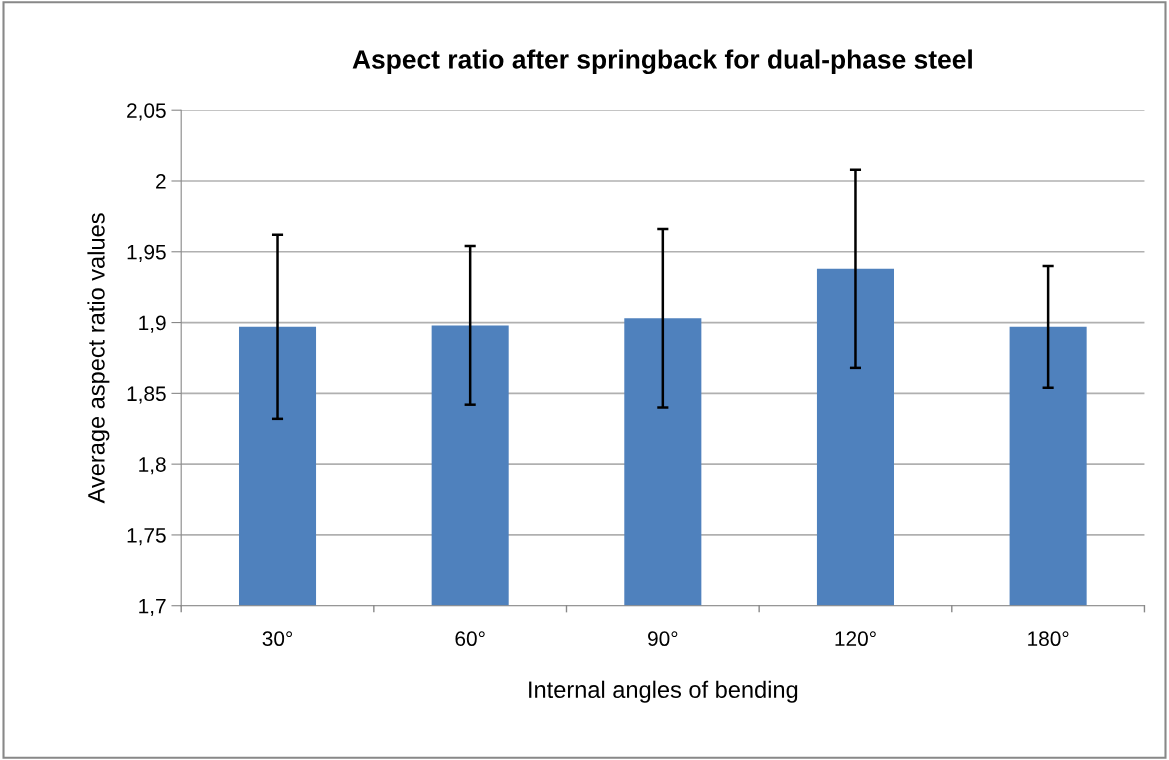 The width and height of the screenshot is (1169, 760). Describe the element at coordinates (663, 639) in the screenshot. I see `x-tick-label: 90°` at that location.